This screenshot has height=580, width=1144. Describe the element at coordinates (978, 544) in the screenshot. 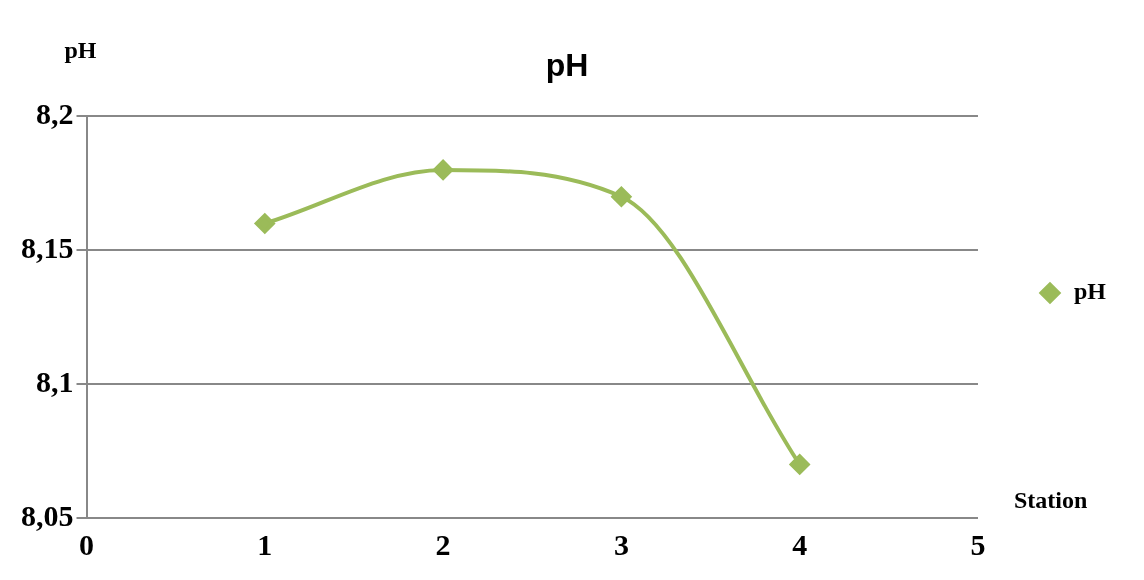

I see `x-tick-label: 5` at that location.